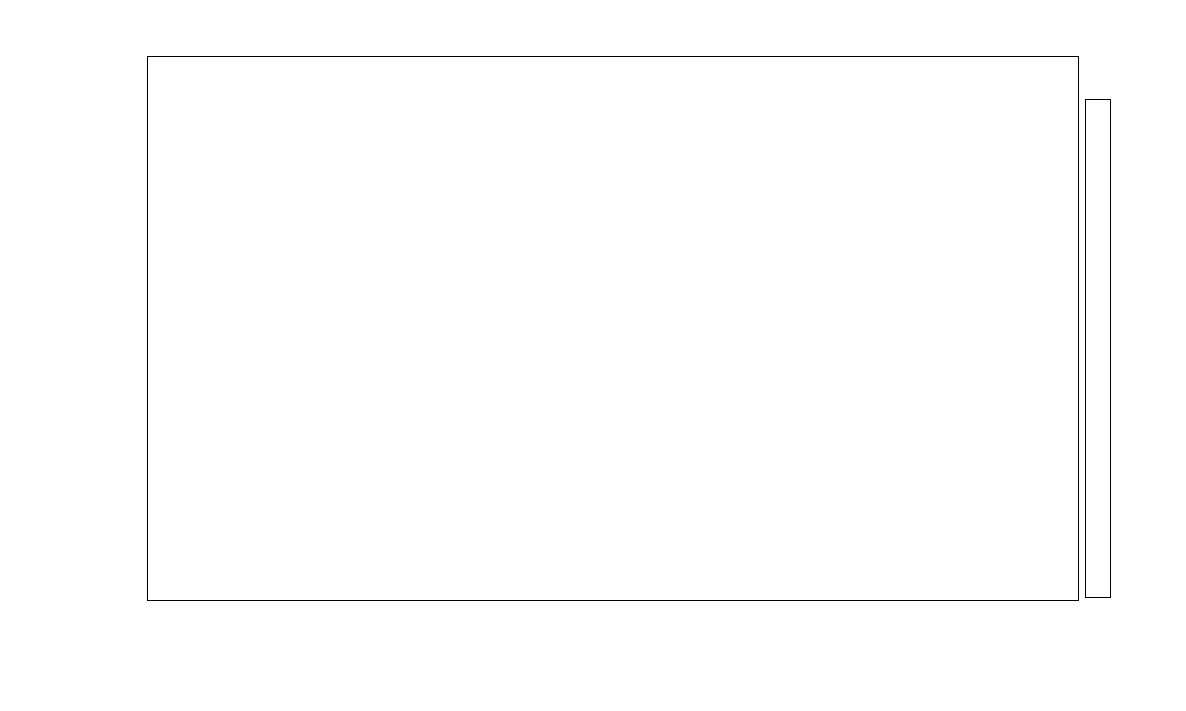  What do you see at coordinates (1098, 348) in the screenshot?
I see `colorbar-canvas` at bounding box center [1098, 348].